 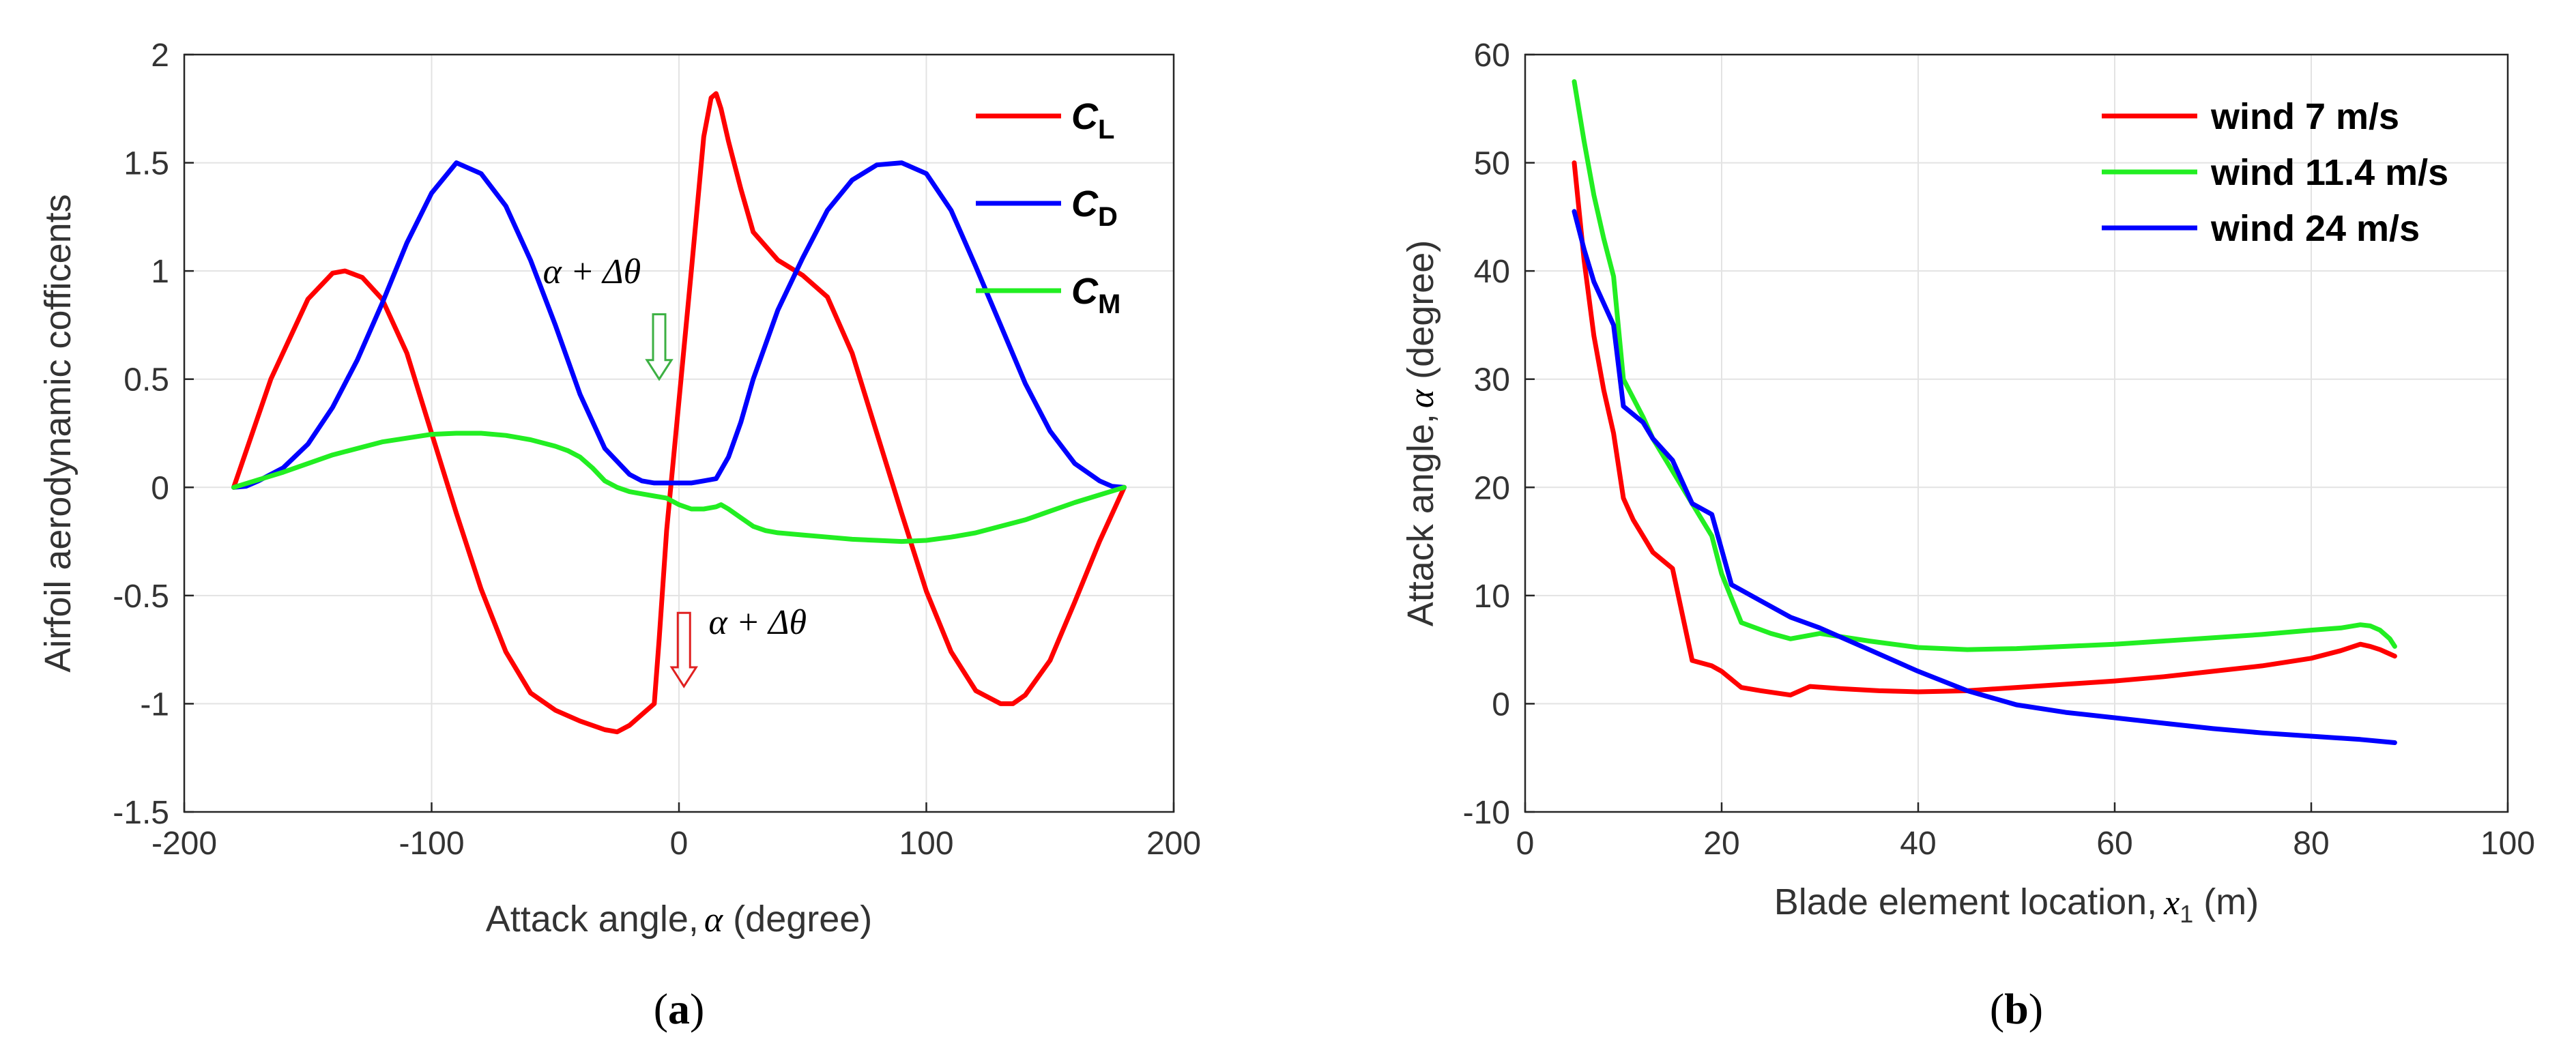 What do you see at coordinates (1486, 813) in the screenshot?
I see `y-tick-label: -10` at bounding box center [1486, 813].